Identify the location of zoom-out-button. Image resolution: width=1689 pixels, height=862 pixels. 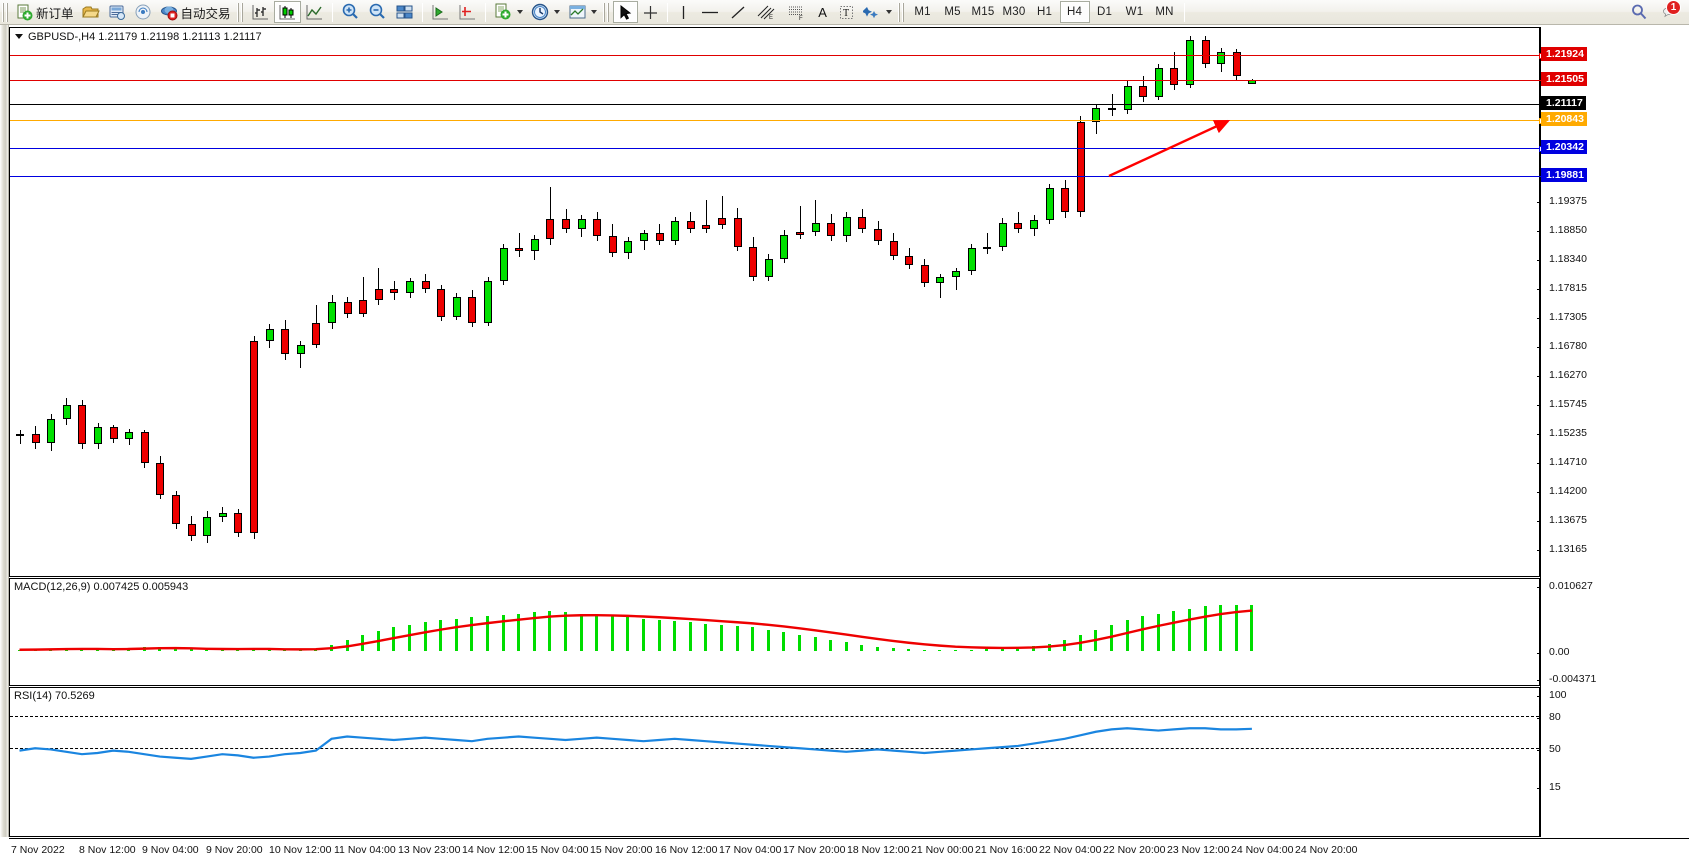
(377, 12).